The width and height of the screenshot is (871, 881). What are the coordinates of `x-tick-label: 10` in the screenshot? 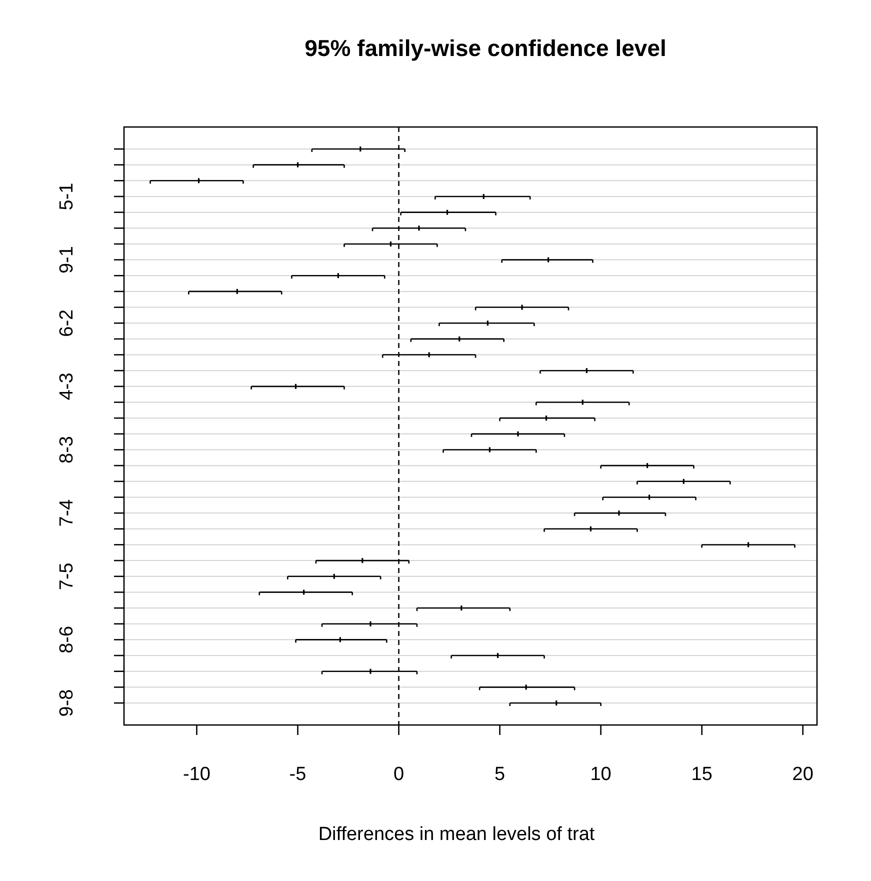 It's located at (601, 774).